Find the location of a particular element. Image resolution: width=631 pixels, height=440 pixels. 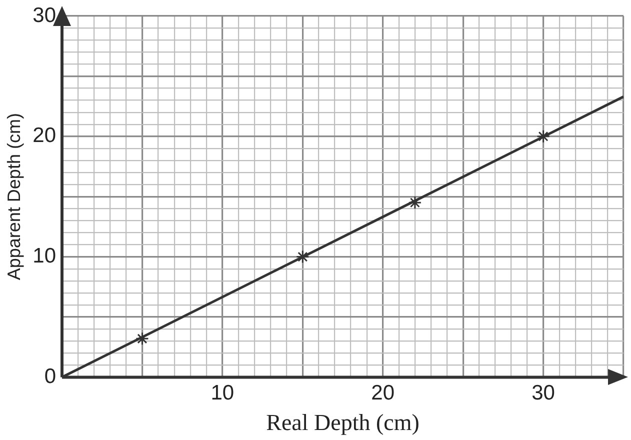

x-tick-label: 30 is located at coordinates (543, 393).